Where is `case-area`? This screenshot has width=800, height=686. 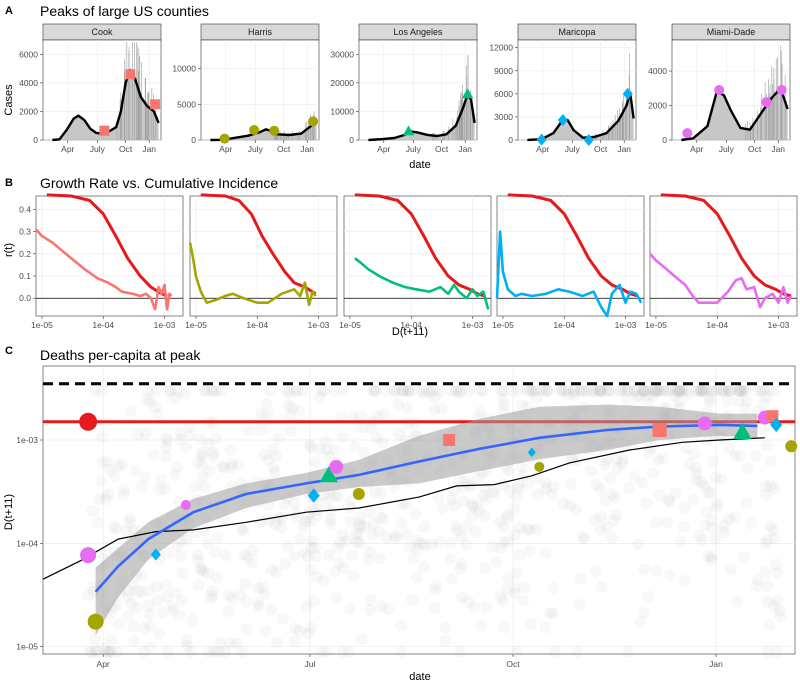 case-area is located at coordinates (105, 105).